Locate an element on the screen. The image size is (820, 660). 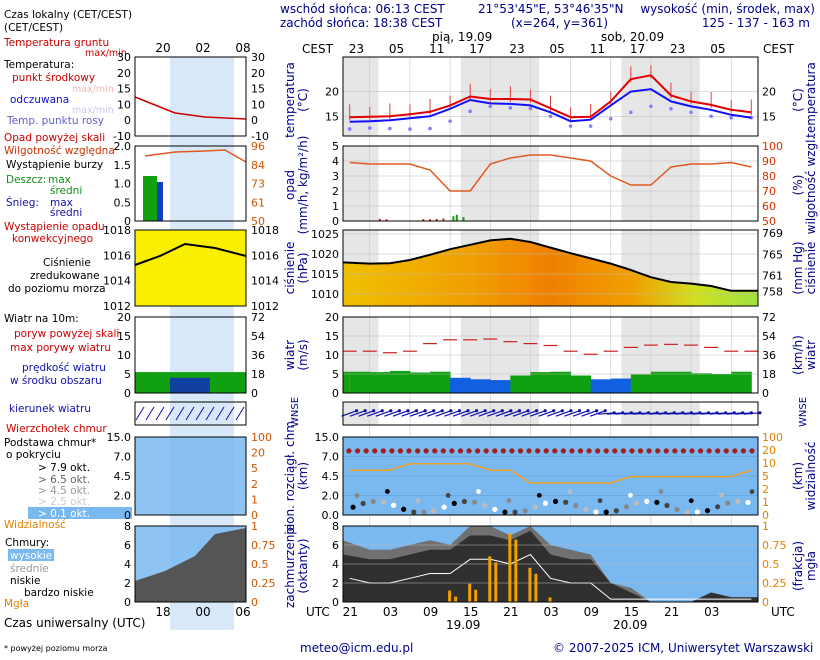
temp-frame is located at coordinates (550, 96).